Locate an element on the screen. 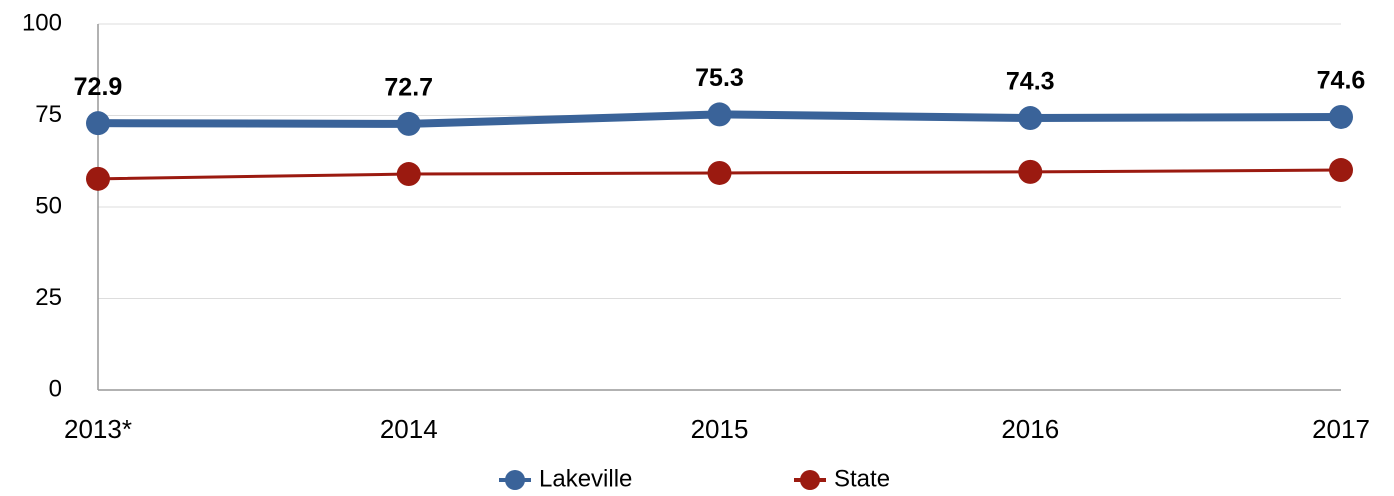  y-tick-label: 100 is located at coordinates (42, 22).